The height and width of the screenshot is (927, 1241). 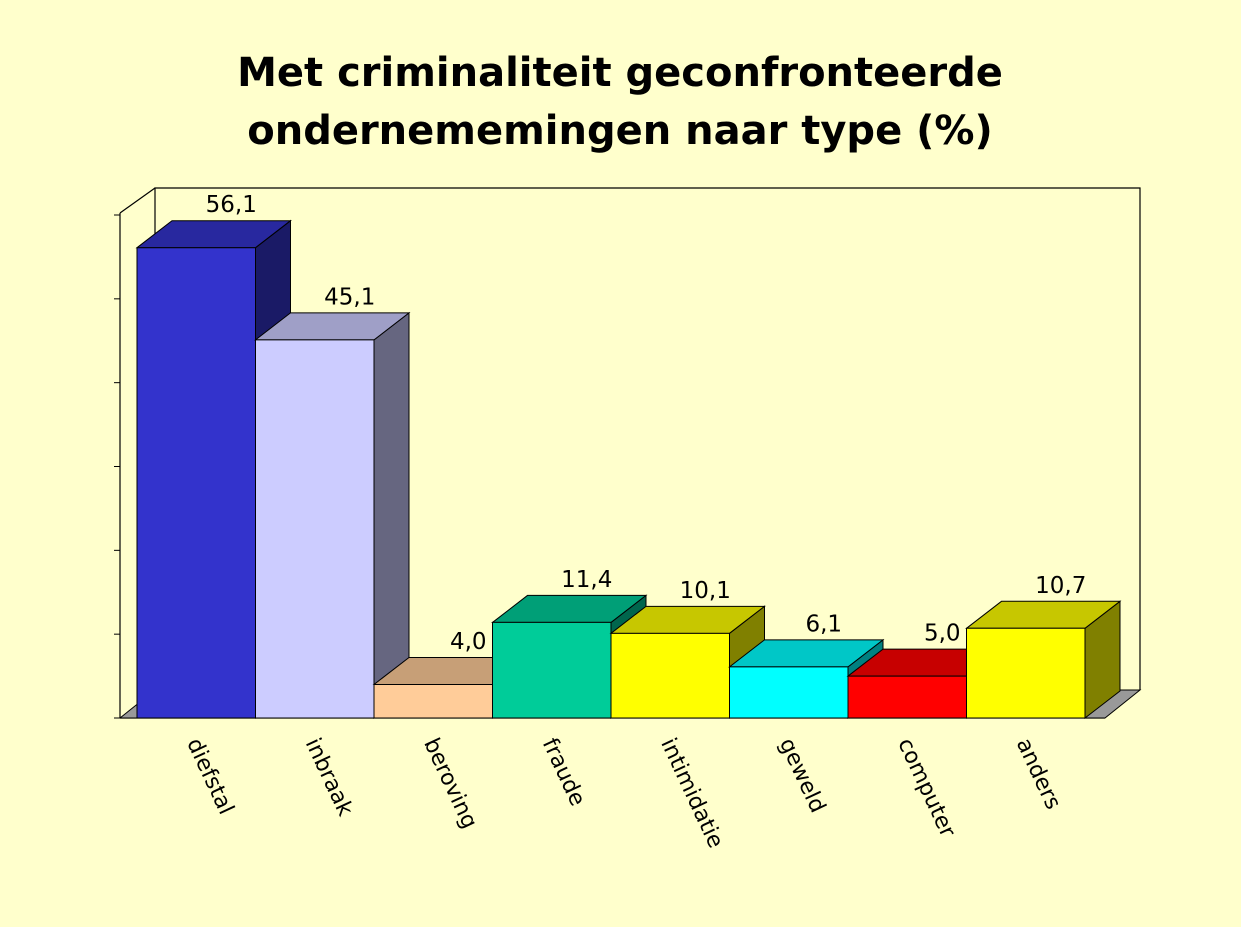 What do you see at coordinates (231, 205) in the screenshot?
I see `data-label: 56,1` at bounding box center [231, 205].